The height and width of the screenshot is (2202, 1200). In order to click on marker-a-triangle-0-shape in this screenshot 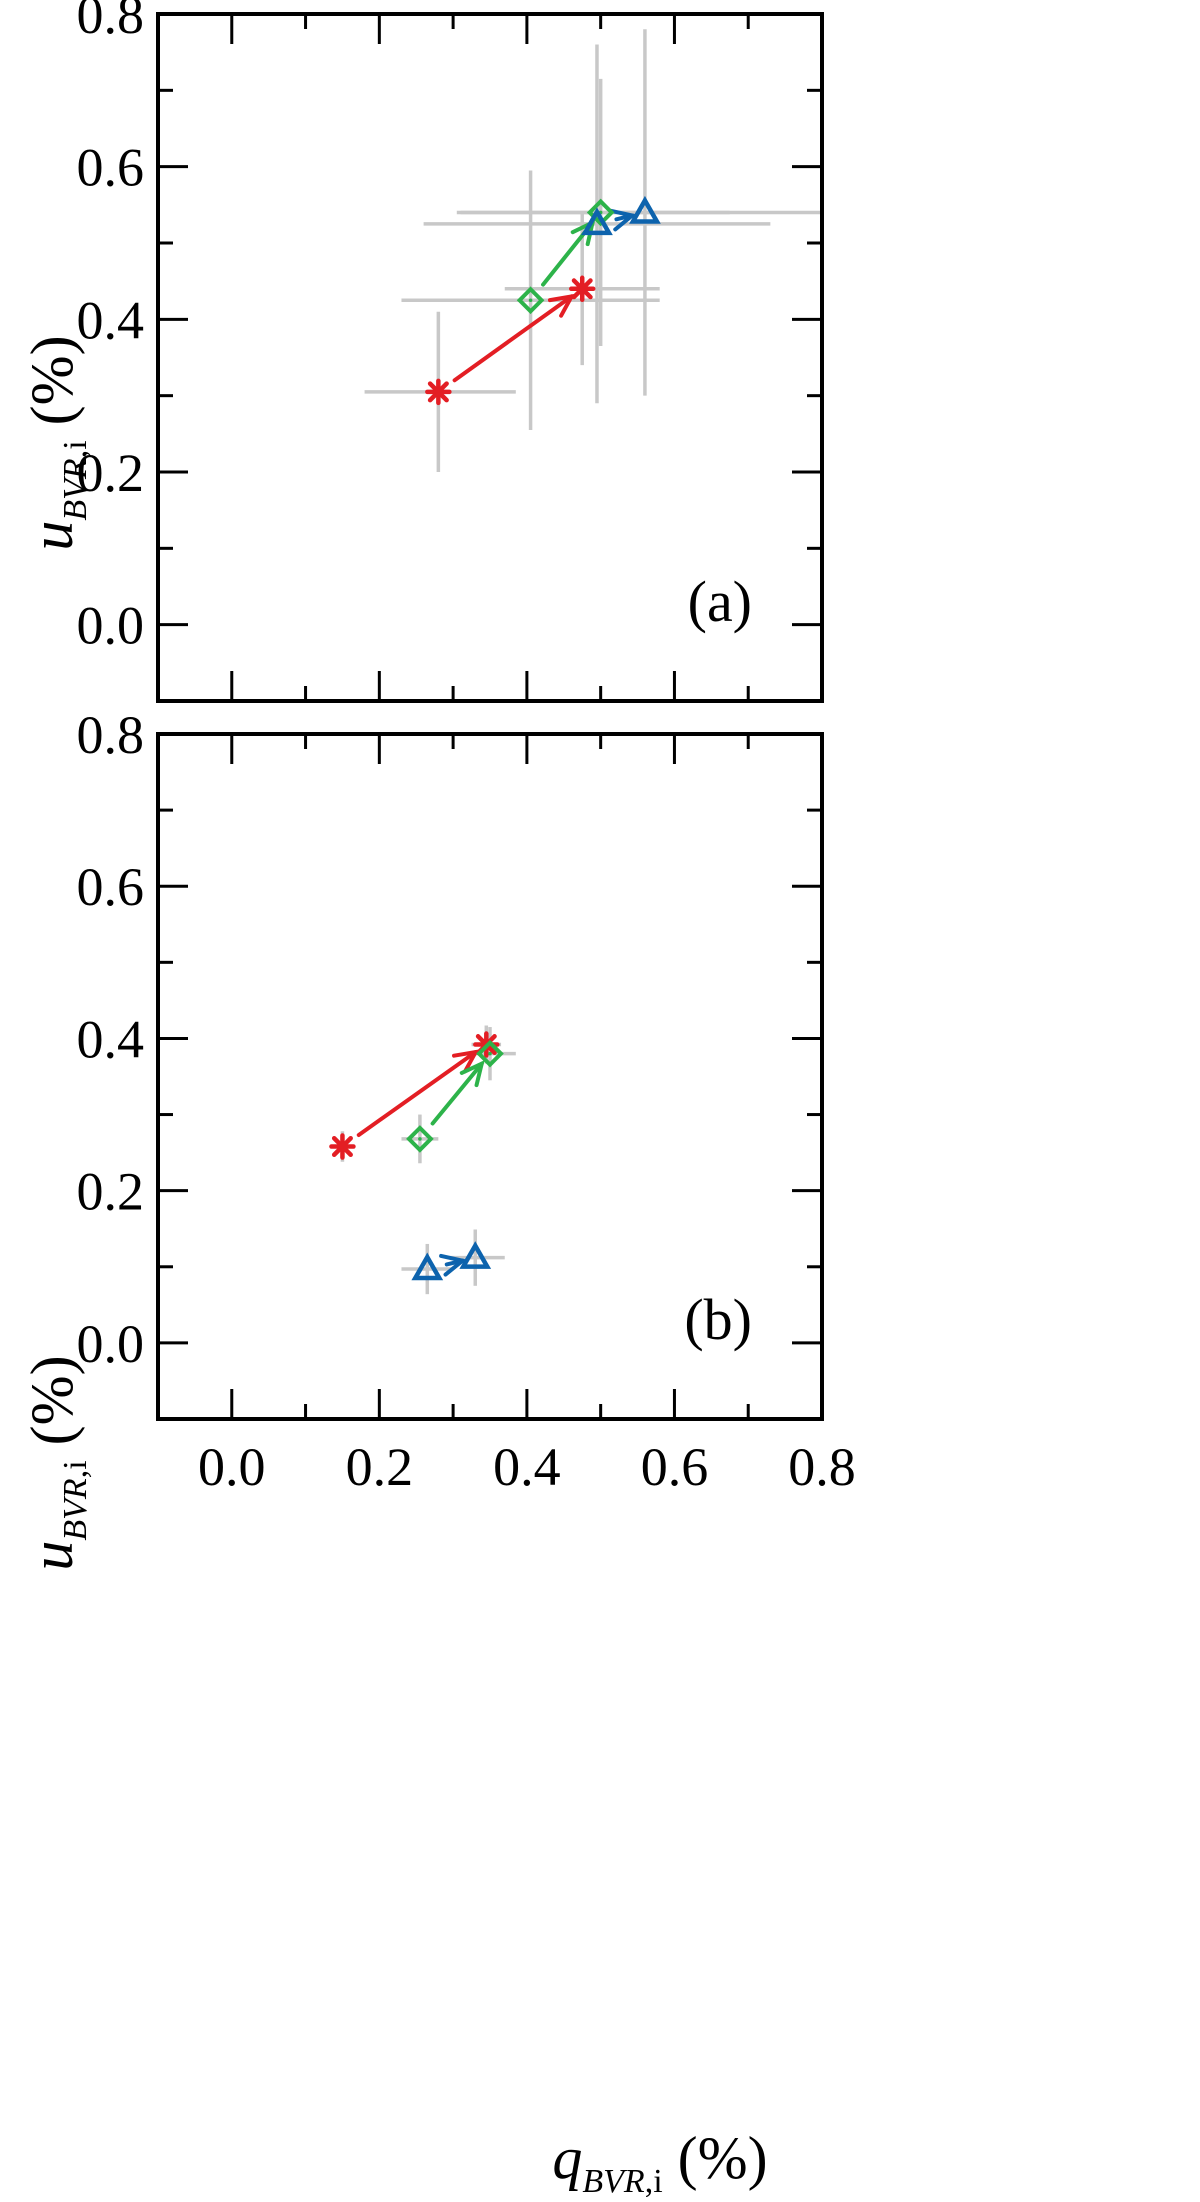, I will do `click(597, 221)`.